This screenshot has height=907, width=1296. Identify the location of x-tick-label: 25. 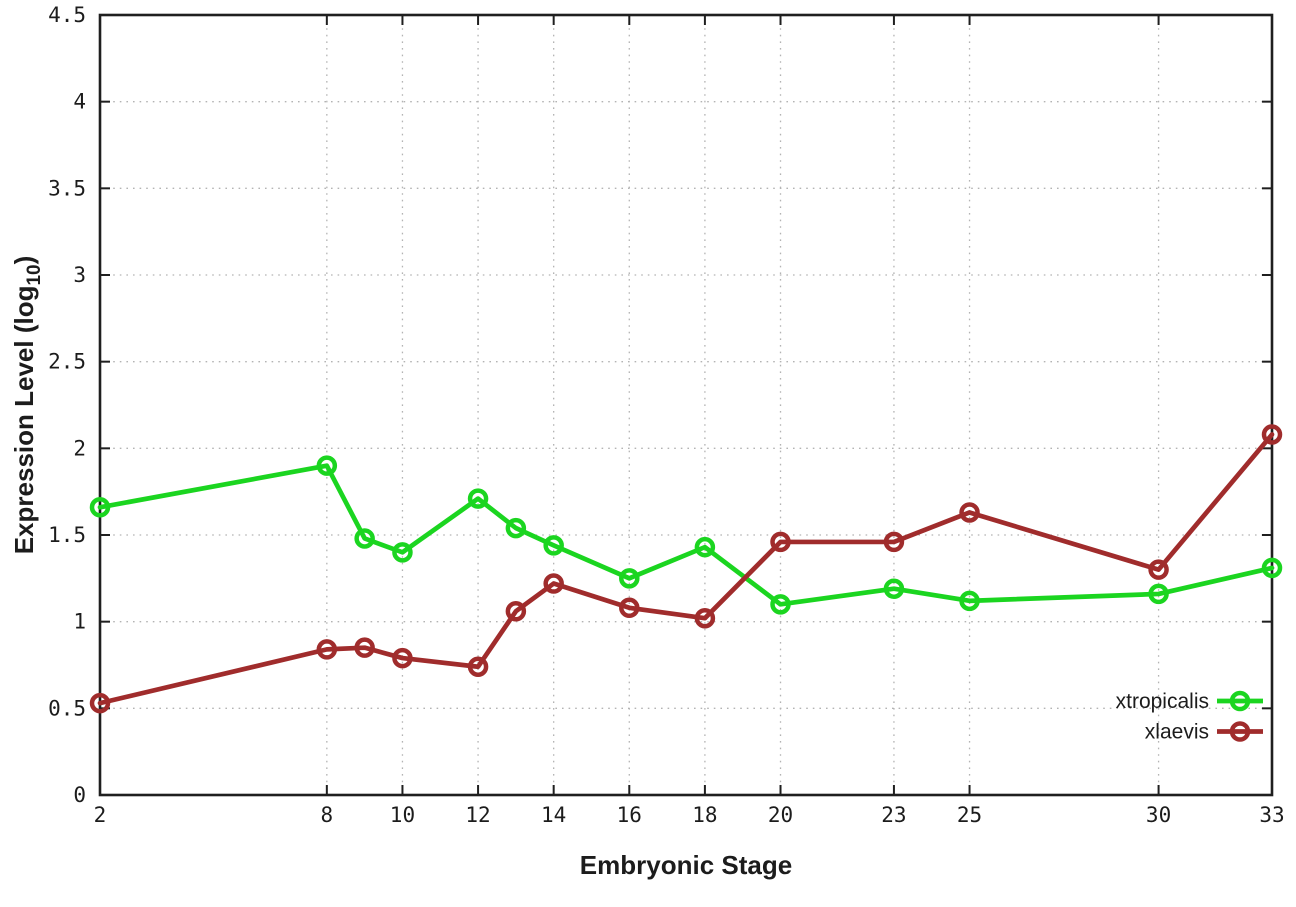
(969, 815).